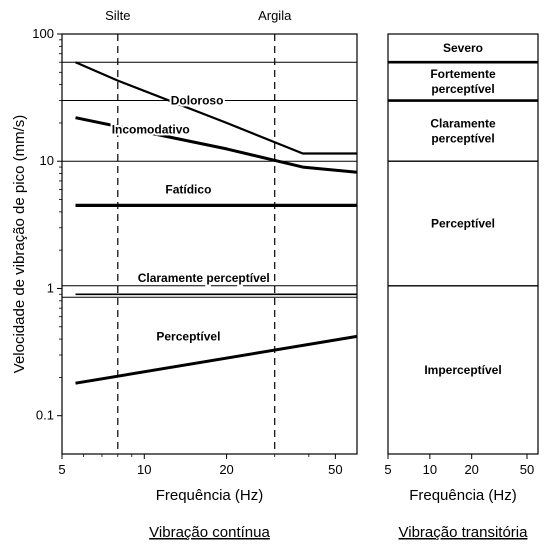  What do you see at coordinates (471, 469) in the screenshot?
I see `zone-x-tick-label: 20` at bounding box center [471, 469].